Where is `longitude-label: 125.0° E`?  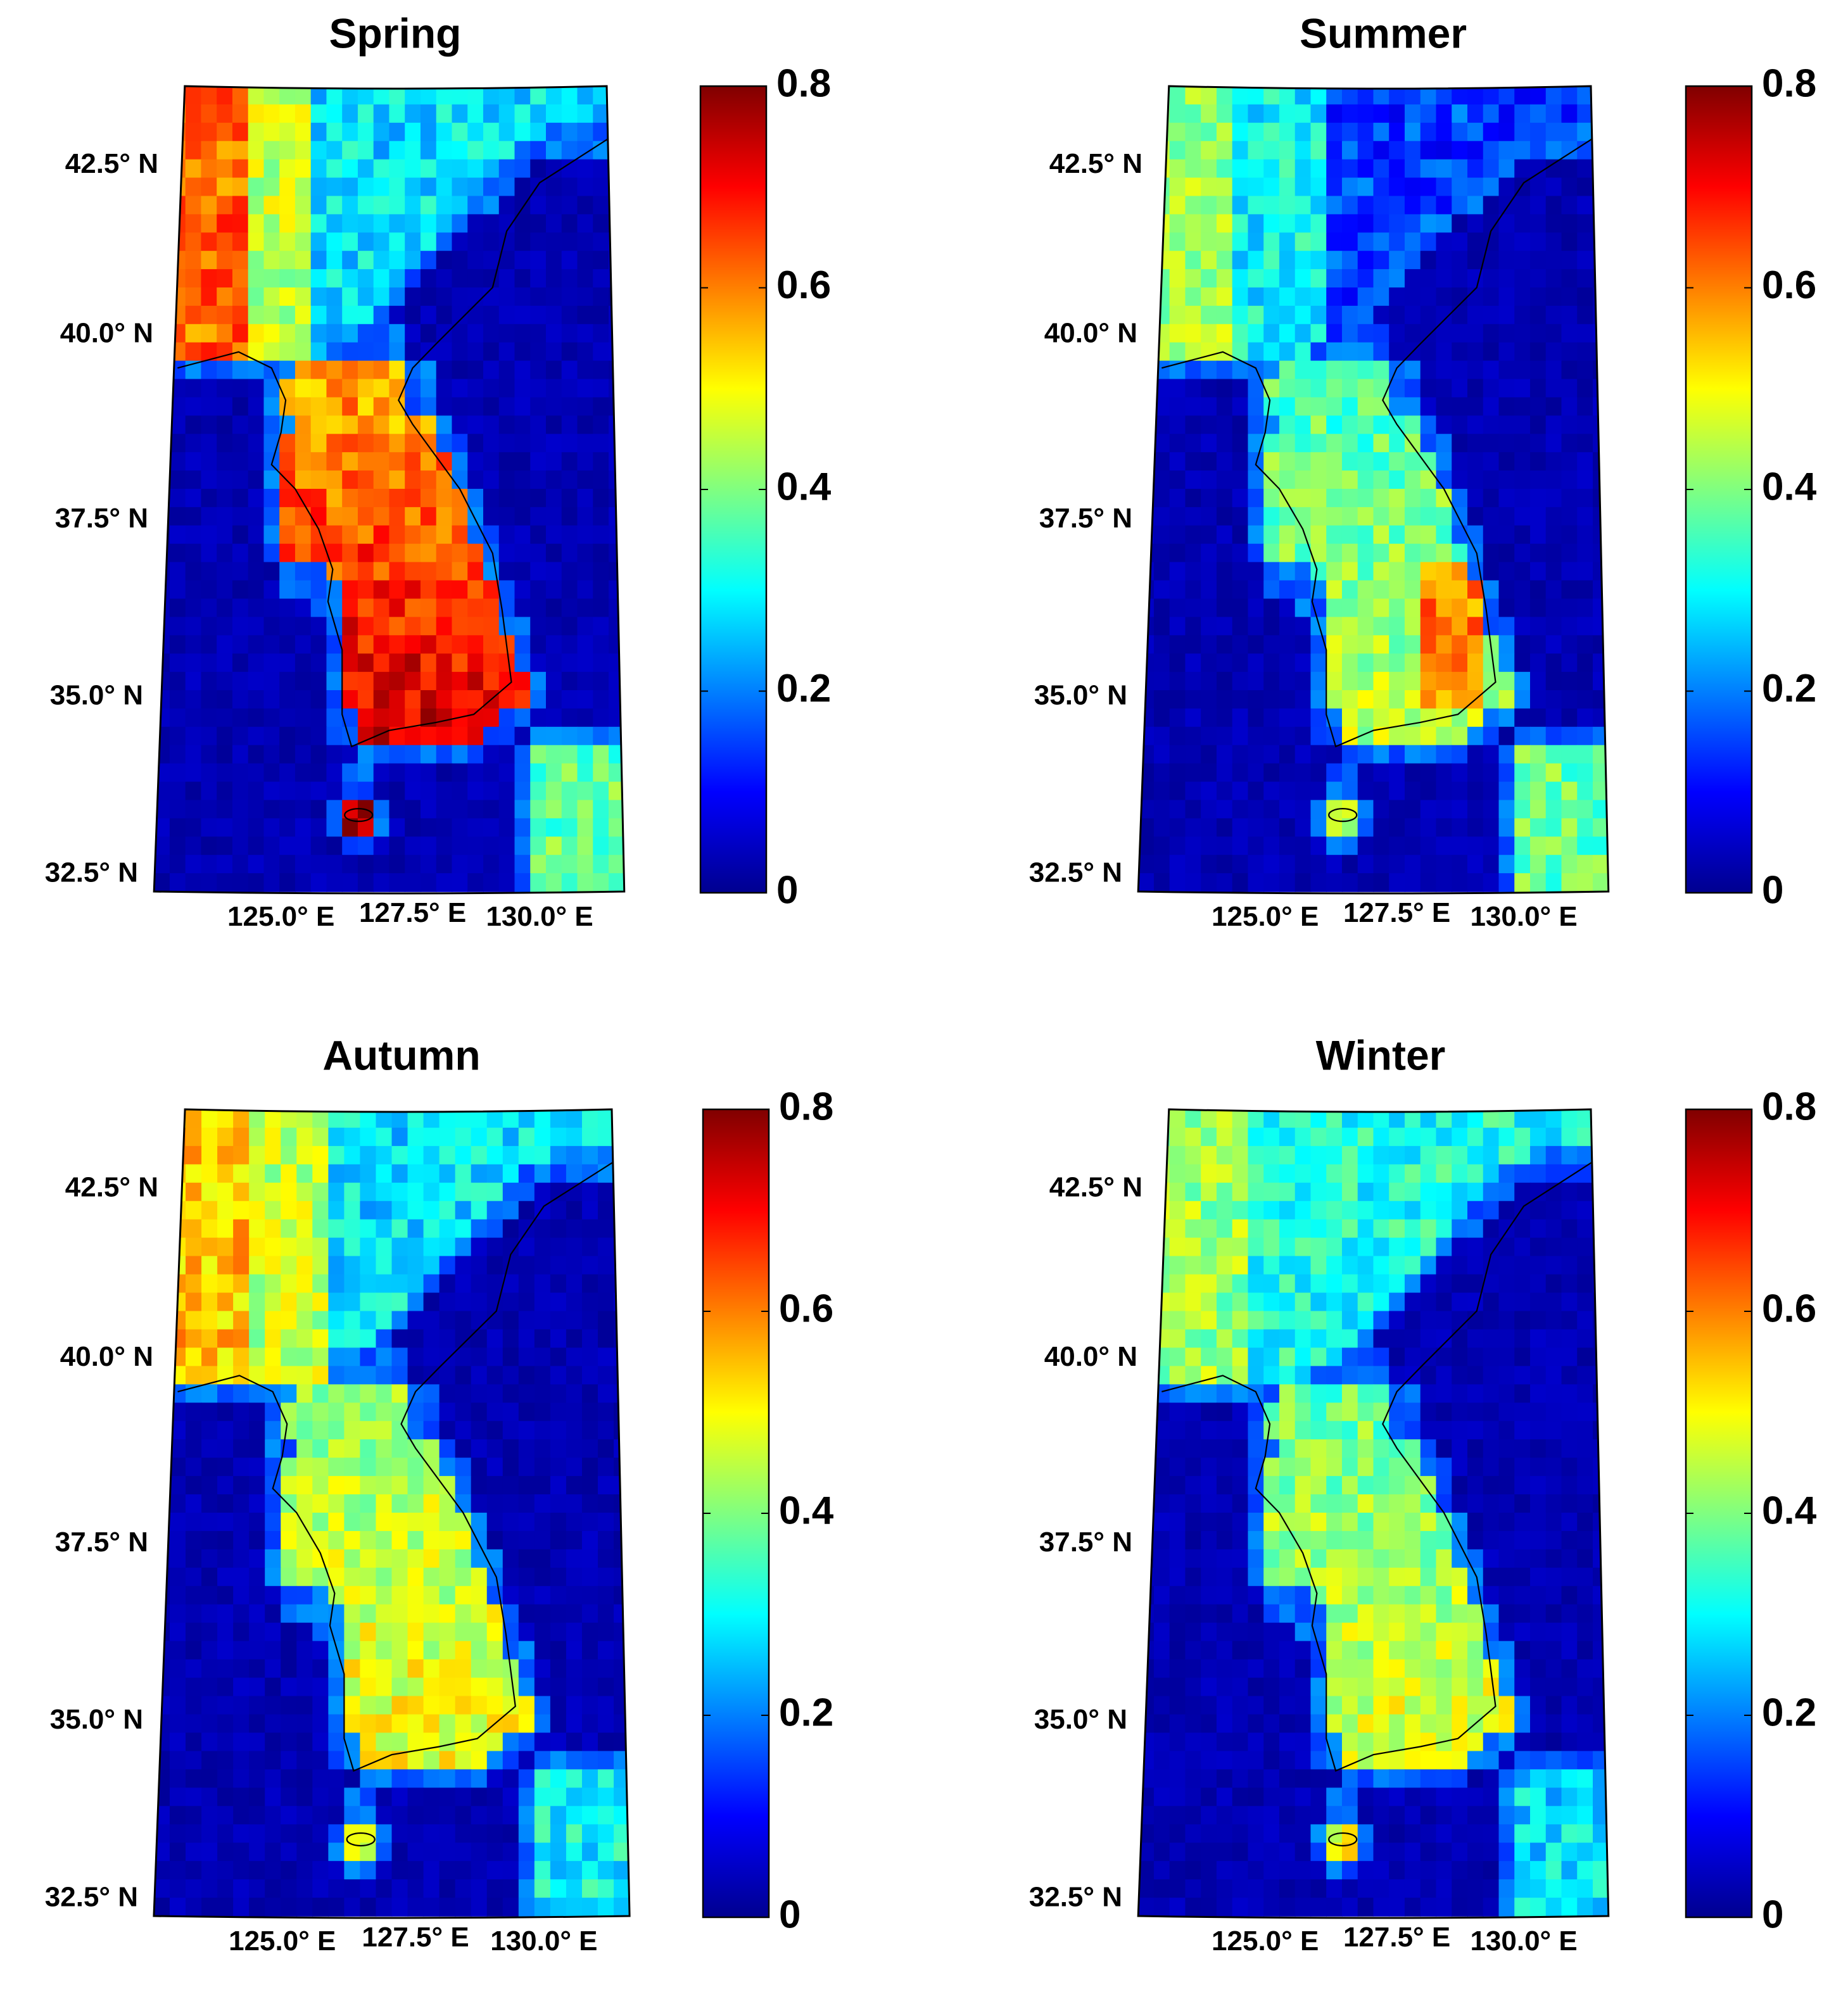
longitude-label: 125.0° E is located at coordinates (1265, 916).